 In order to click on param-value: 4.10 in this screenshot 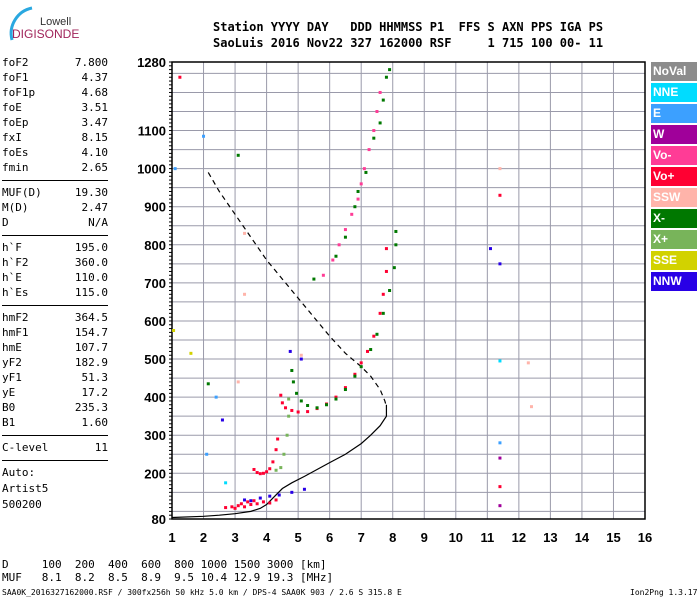, I will do `click(95, 152)`.